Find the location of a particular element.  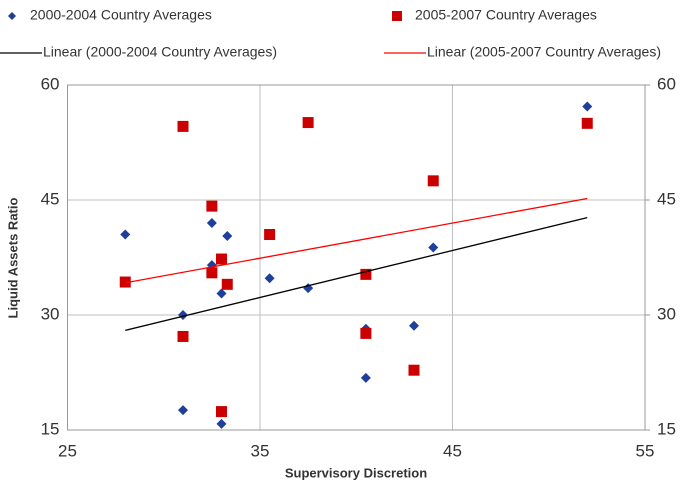

legend-label: Linear (2000-2004 Country Averages) is located at coordinates (160, 52).